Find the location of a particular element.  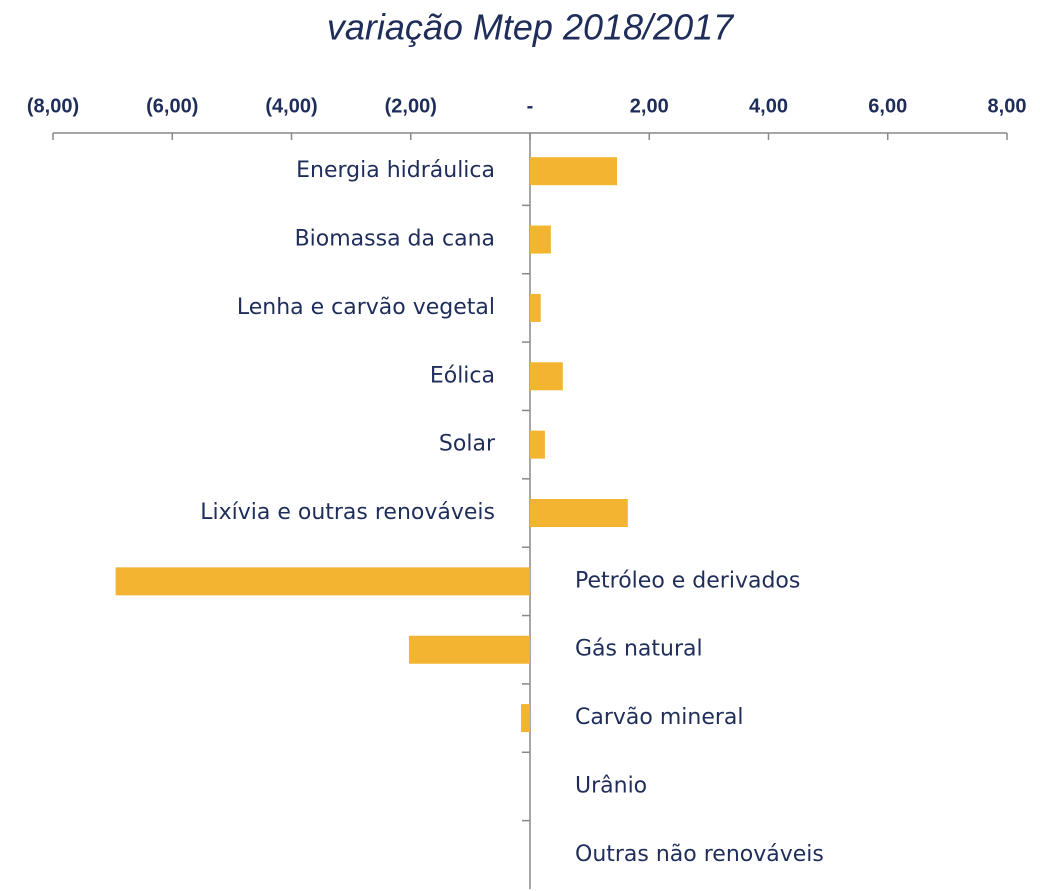

category-label: Lixívia e outras renováveis is located at coordinates (347, 512).